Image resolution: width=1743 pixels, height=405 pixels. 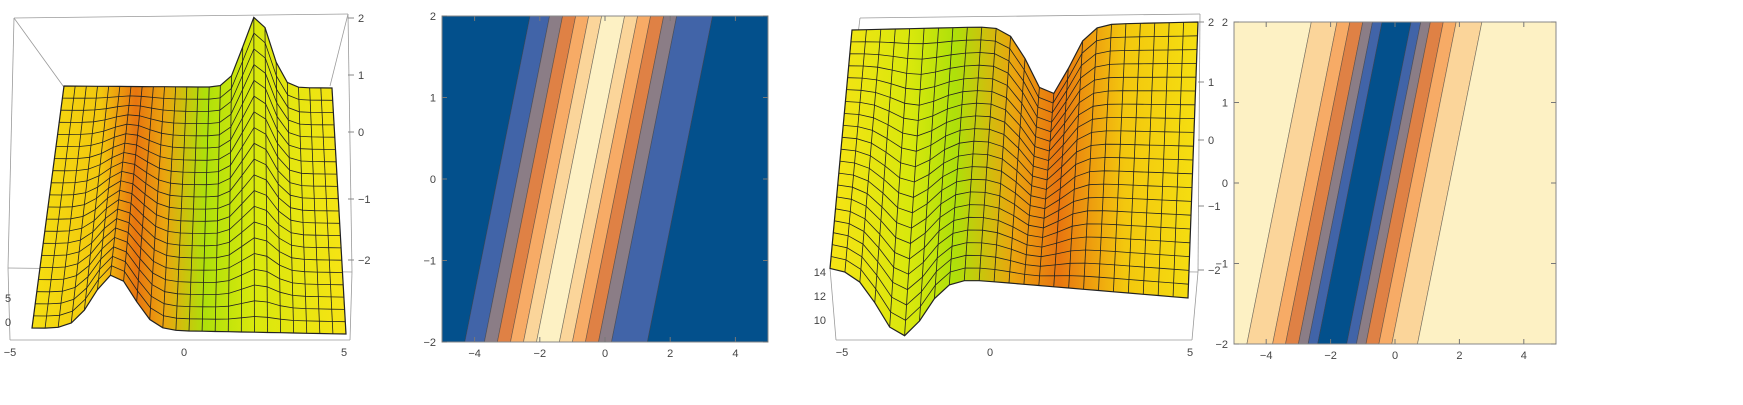 I want to click on contour-2-xtick-label: 0, so click(x=605, y=354).